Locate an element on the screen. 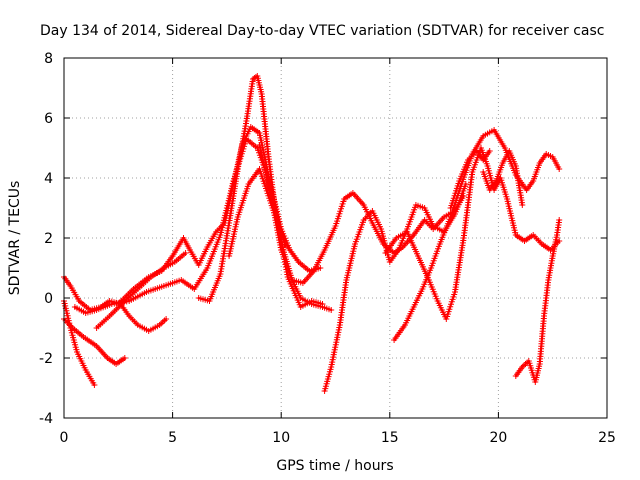  y-tick-label: 2 is located at coordinates (48, 239).